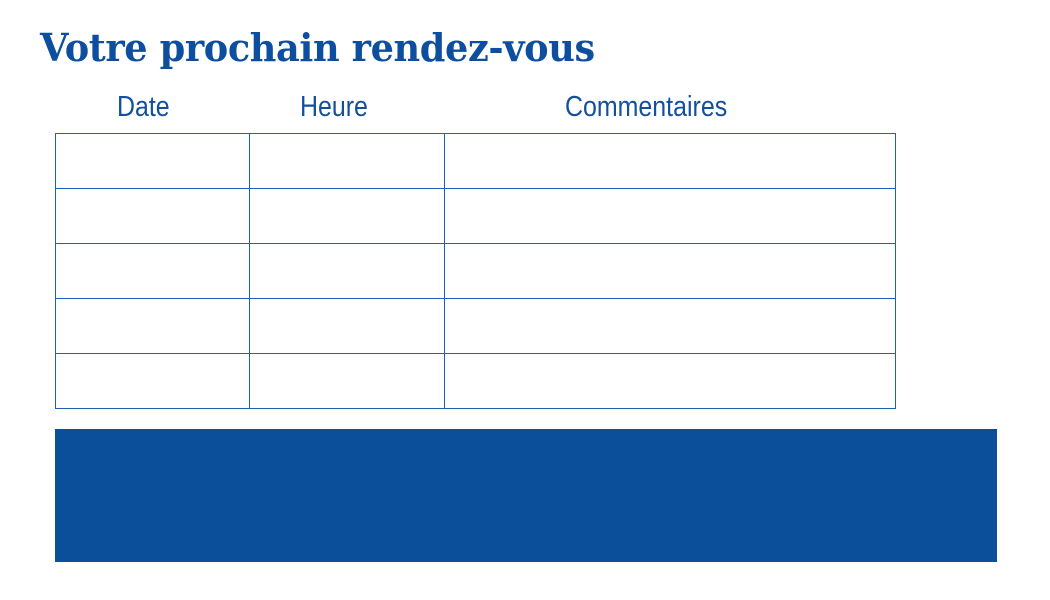 This screenshot has height=600, width=1050. I want to click on page-title: Votre prochain rendez-vous, so click(317, 47).